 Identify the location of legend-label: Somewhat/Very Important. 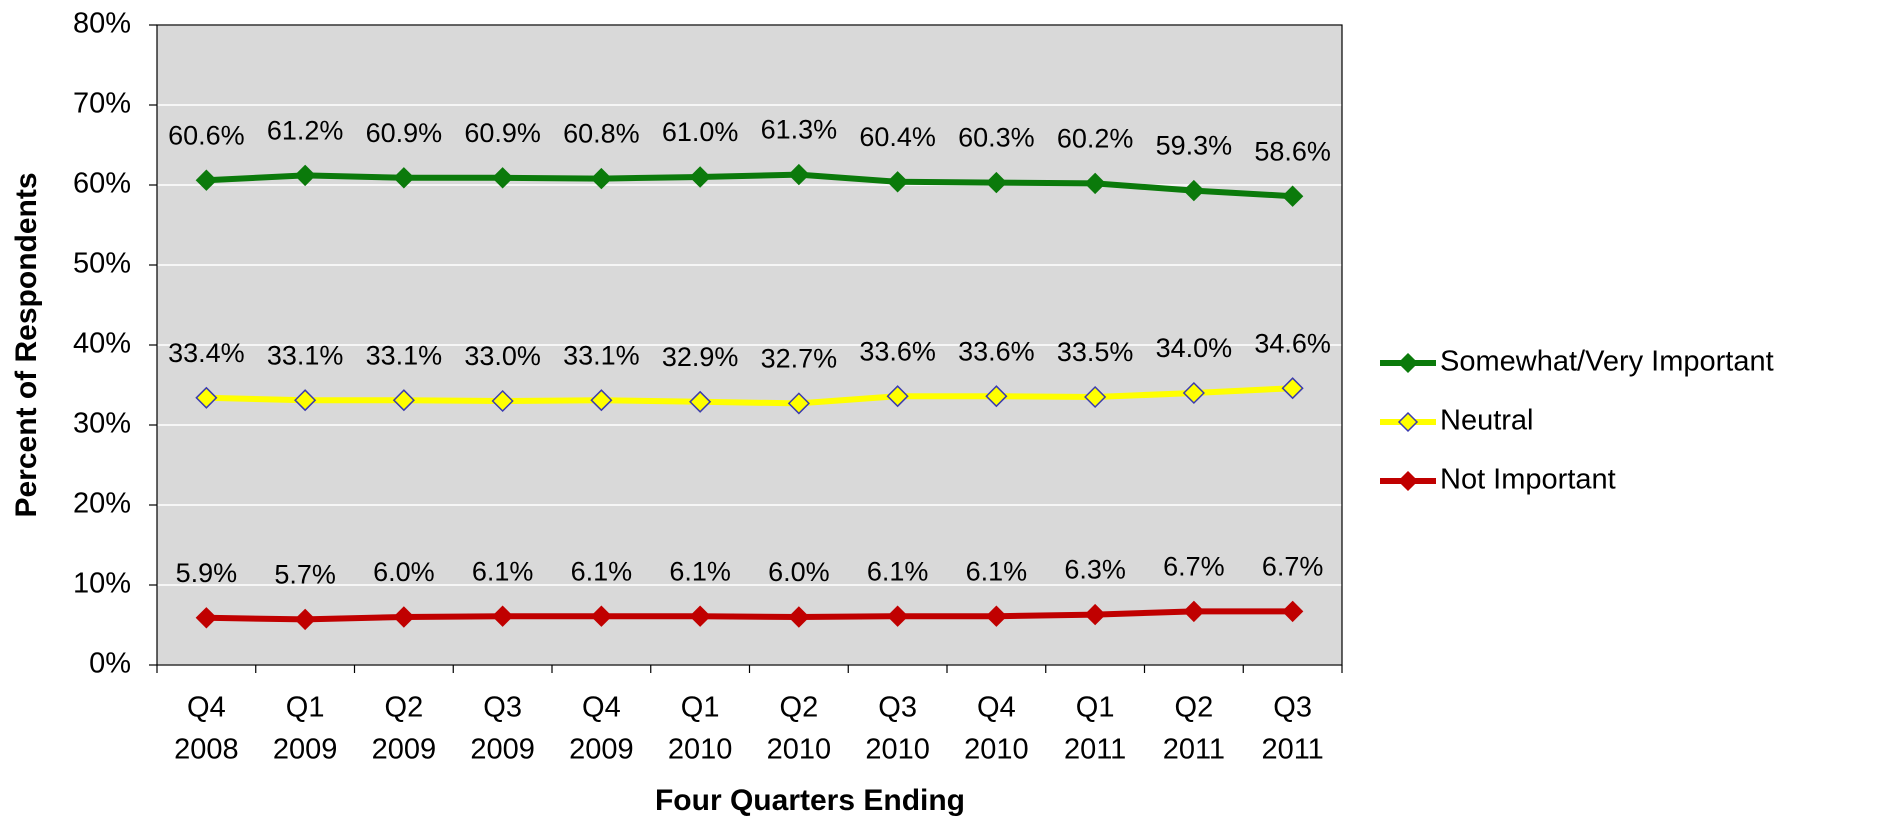
(1607, 362).